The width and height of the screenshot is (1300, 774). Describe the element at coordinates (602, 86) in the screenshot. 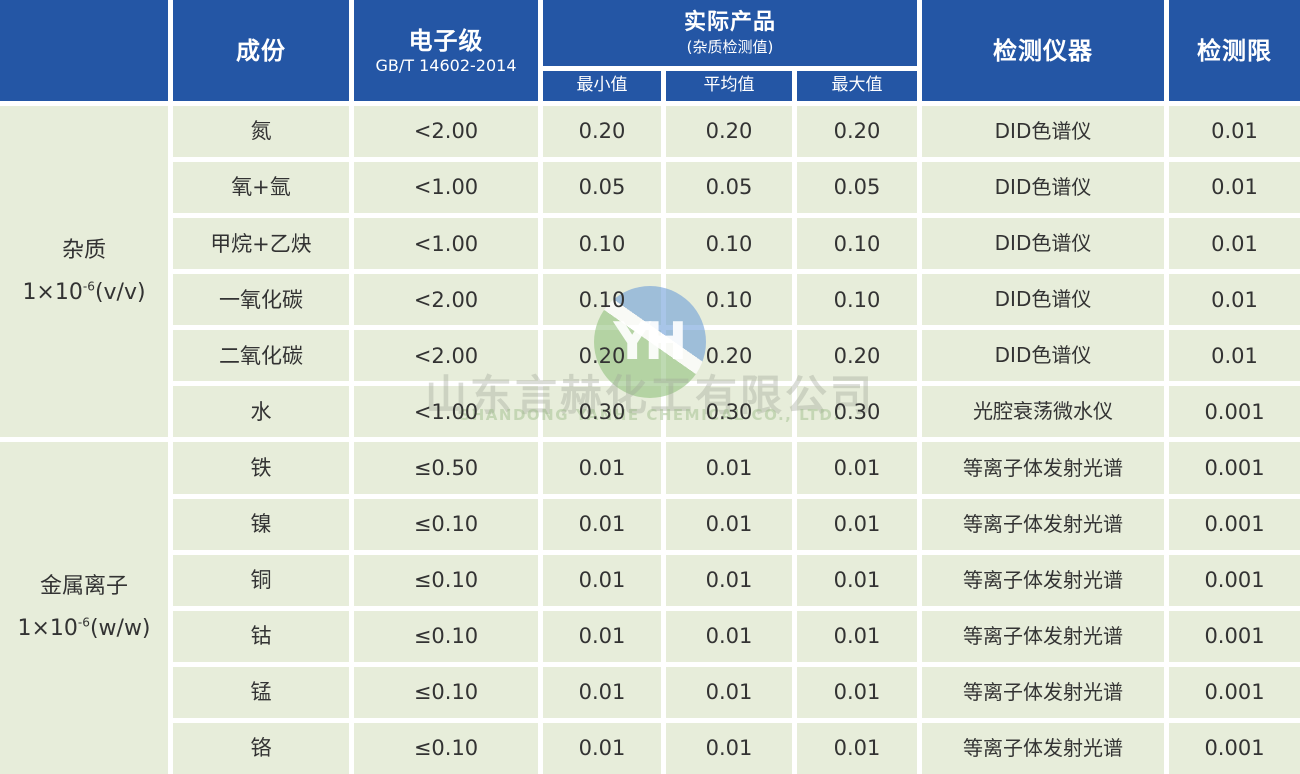

I see `column-header-min: 最小值` at that location.